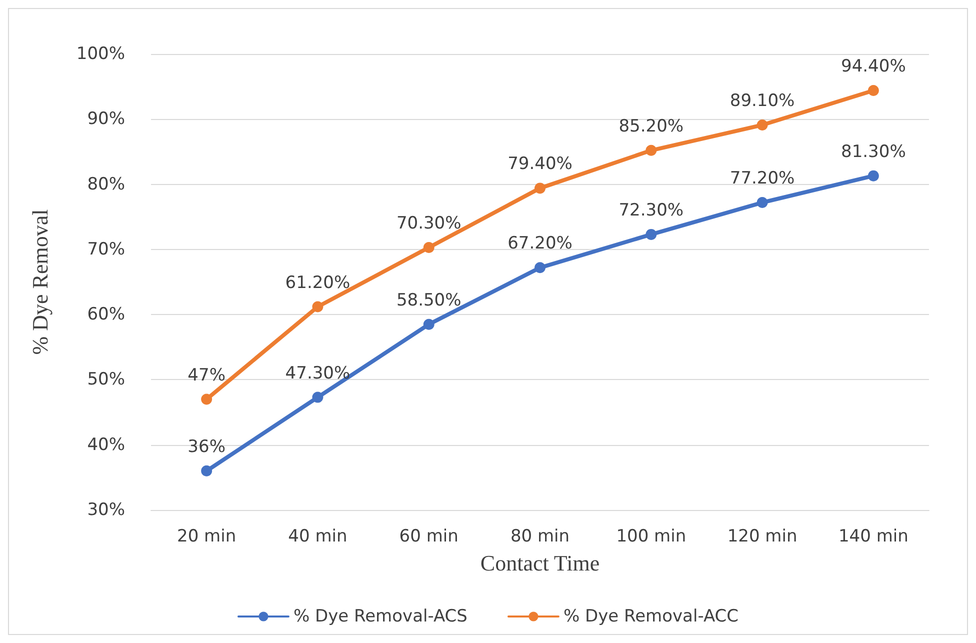 Image resolution: width=976 pixels, height=643 pixels. I want to click on data-label: 70.30%, so click(429, 223).